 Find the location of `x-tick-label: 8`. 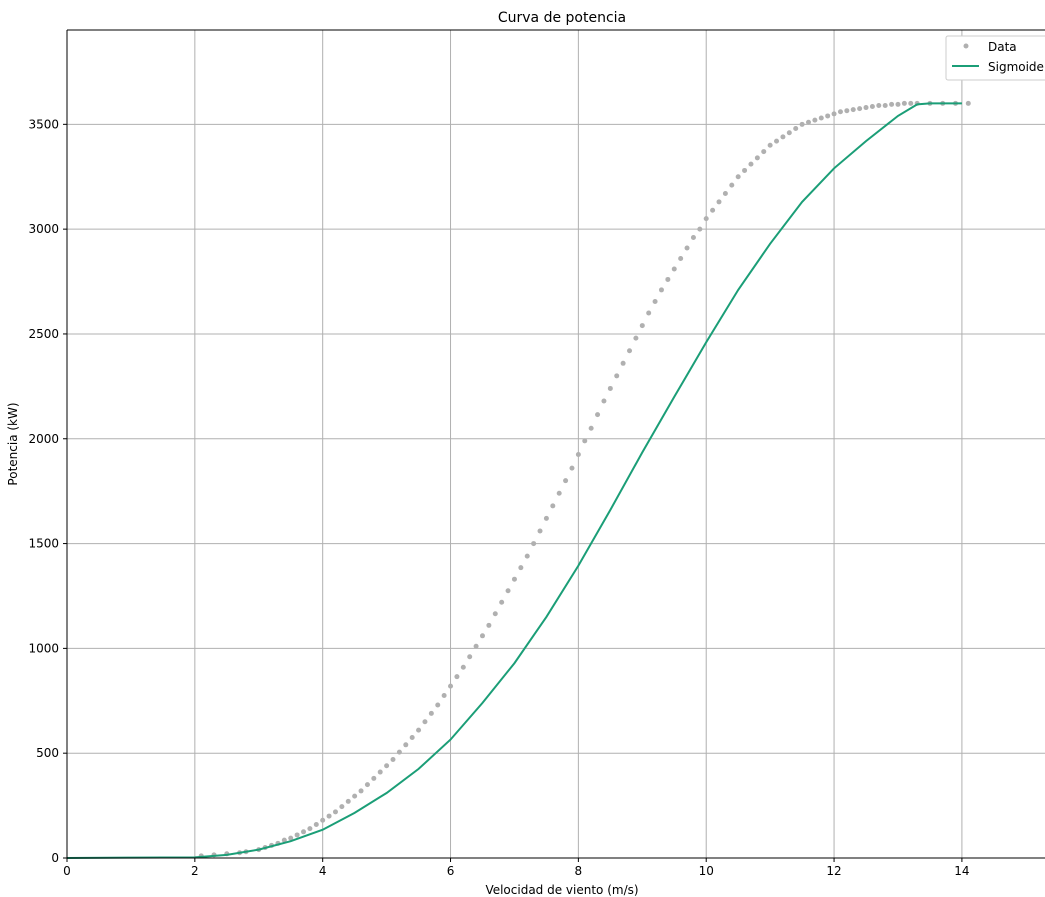

x-tick-label: 8 is located at coordinates (579, 871).